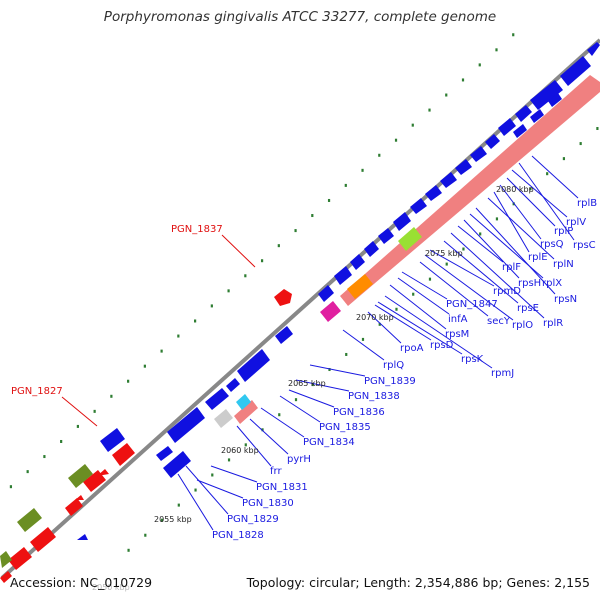 This screenshot has height=600, width=600. I want to click on gene-label: pyrH, so click(299, 459).